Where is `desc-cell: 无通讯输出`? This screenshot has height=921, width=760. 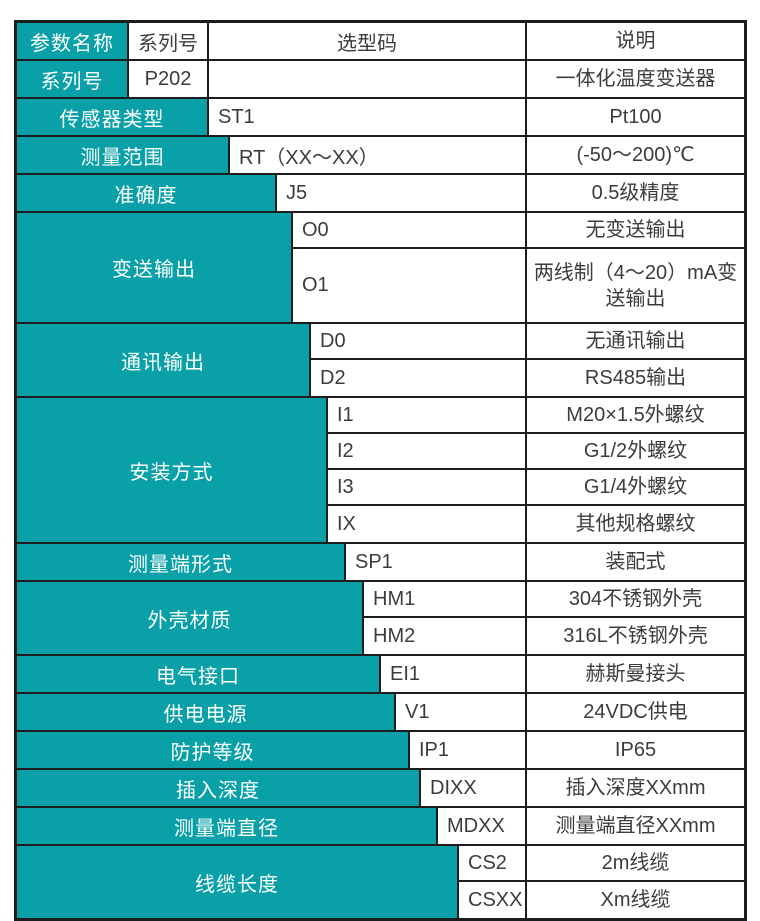 desc-cell: 无通讯输出 is located at coordinates (635, 341).